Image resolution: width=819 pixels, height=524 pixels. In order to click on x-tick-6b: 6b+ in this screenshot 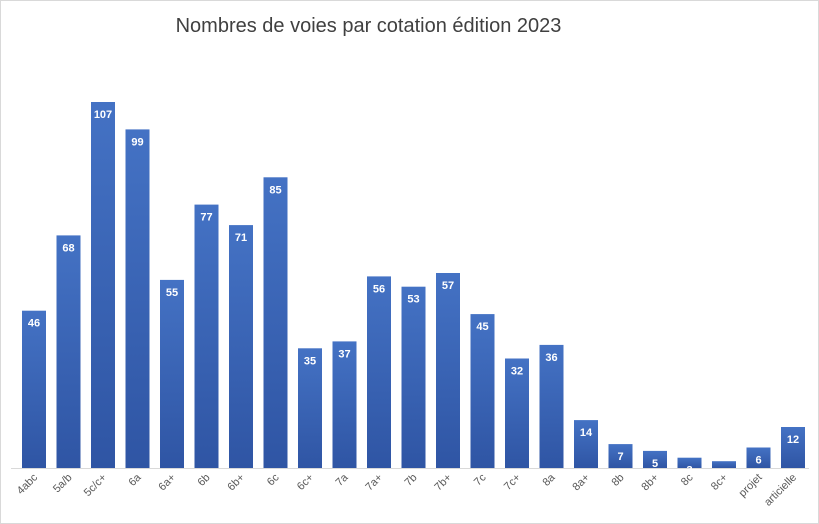, I will do `click(236, 483)`.